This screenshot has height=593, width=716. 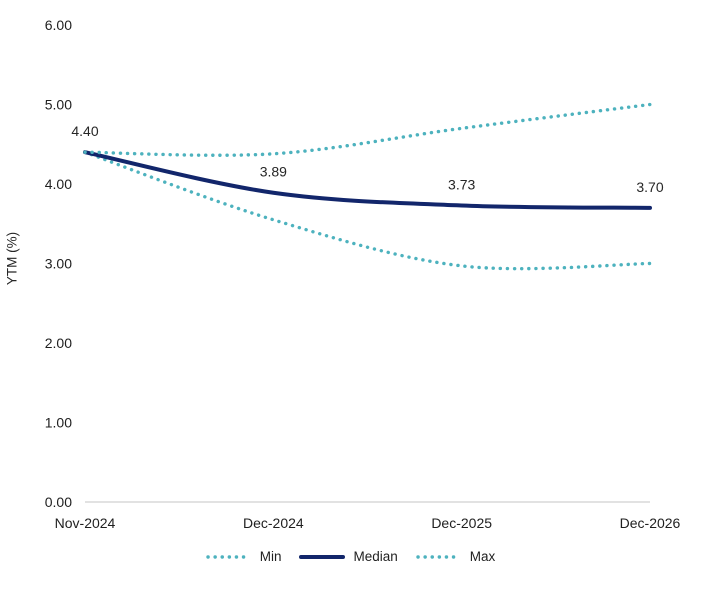 I want to click on legend-item-min: Min, so click(x=243, y=556).